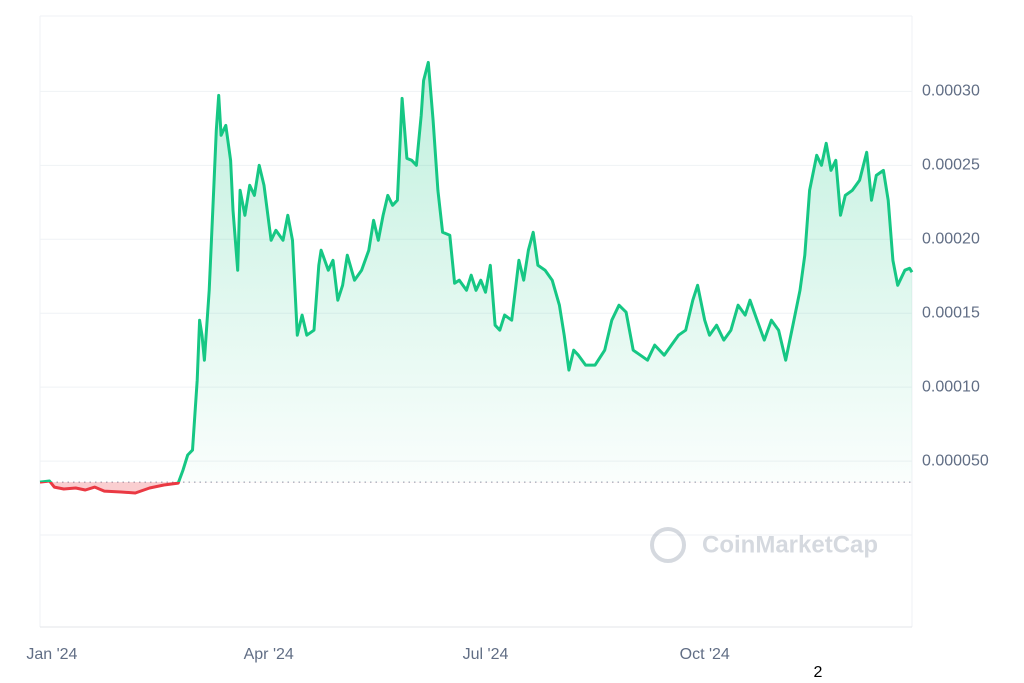 This screenshot has height=683, width=1024. I want to click on y-tick-label: 0.00015, so click(951, 312).